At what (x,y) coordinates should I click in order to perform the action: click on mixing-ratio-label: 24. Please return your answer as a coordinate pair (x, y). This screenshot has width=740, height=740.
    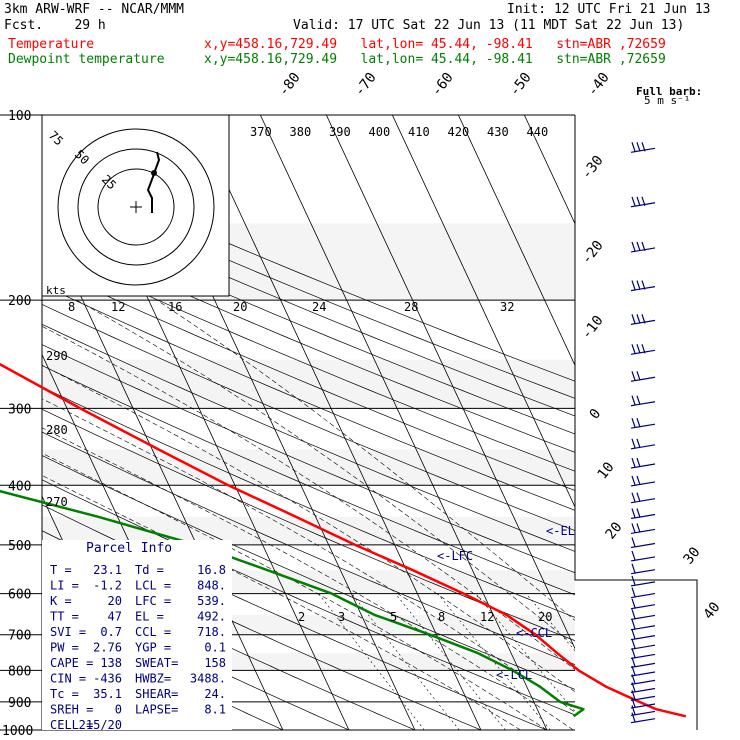
    Looking at the image, I should click on (319, 307).